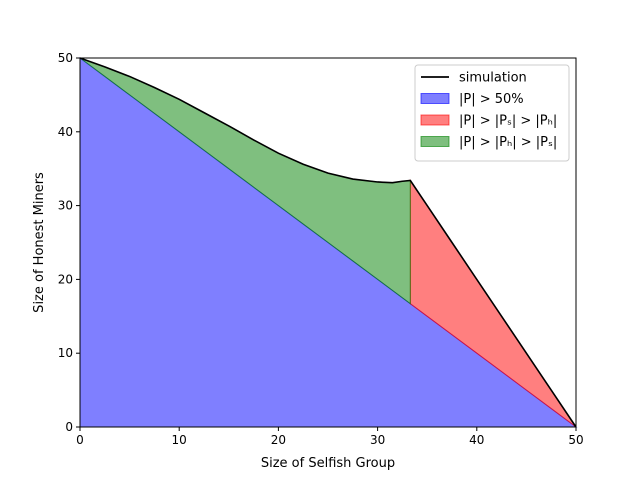 The image size is (640, 480). What do you see at coordinates (508, 121) in the screenshot?
I see `legend-label: |P| > |Pₛ| > |Pₕ|` at bounding box center [508, 121].